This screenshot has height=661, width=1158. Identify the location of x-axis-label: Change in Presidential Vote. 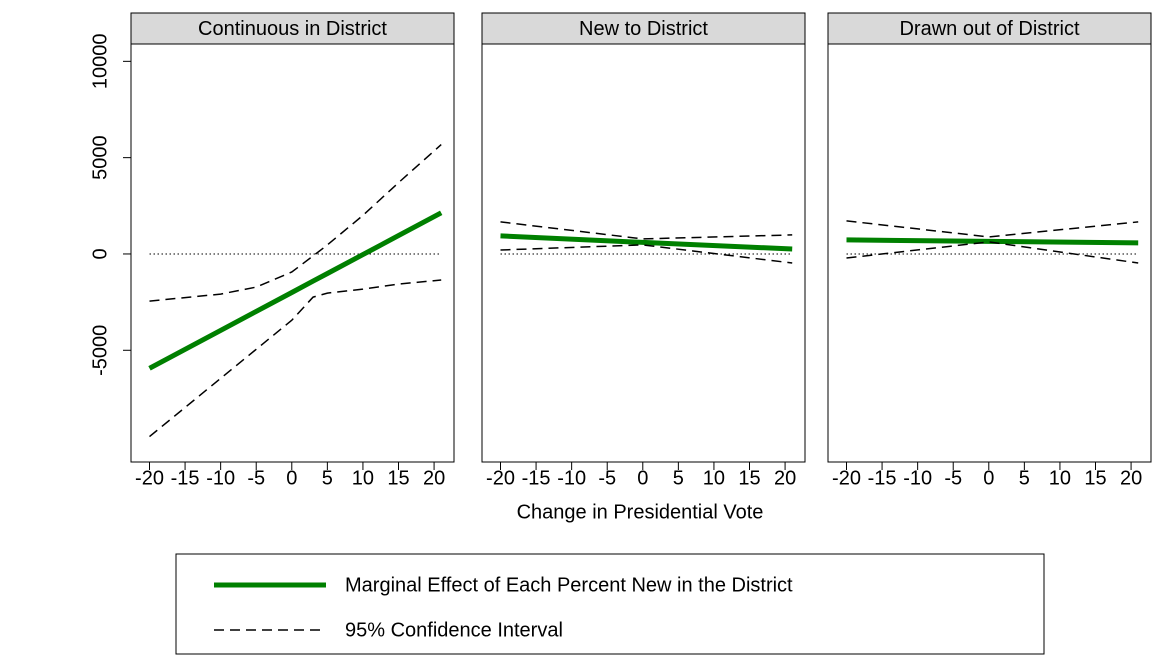
(640, 512).